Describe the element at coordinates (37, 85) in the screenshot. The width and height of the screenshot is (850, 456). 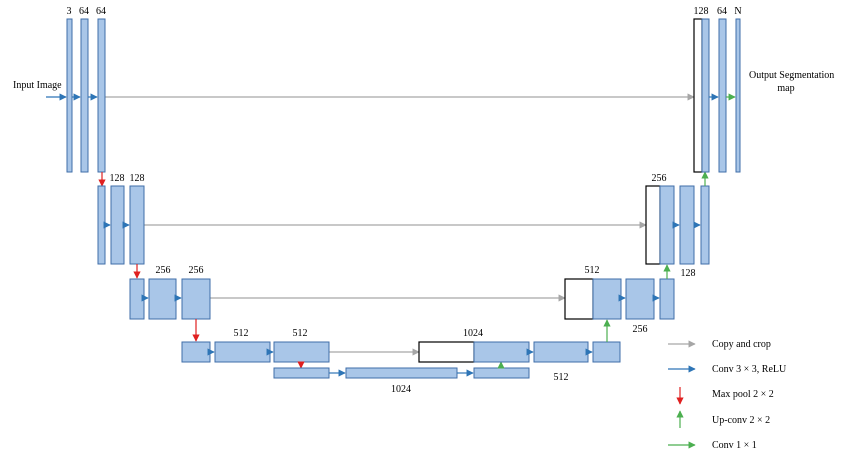
I see `input-image-label: Input Image` at that location.